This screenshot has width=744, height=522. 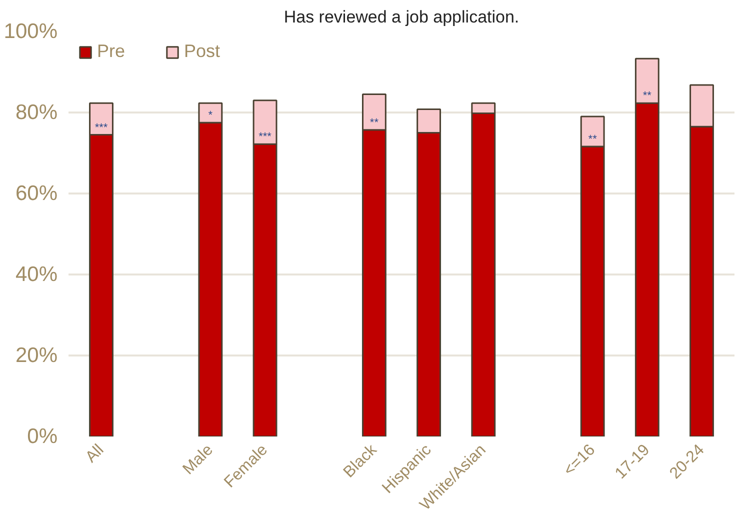 What do you see at coordinates (31, 31) in the screenshot?
I see `y-tick-label: 100%` at bounding box center [31, 31].